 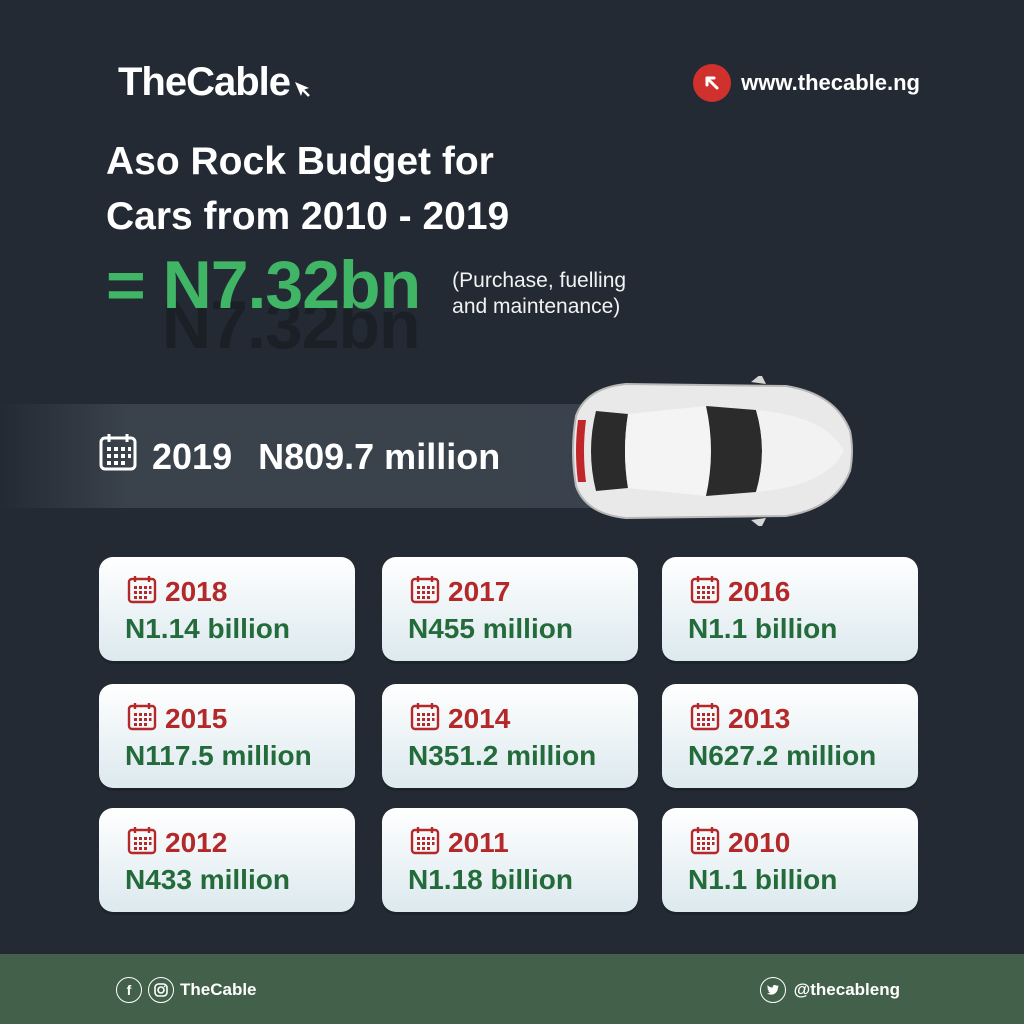 I want to click on year-card-2012: 2012 N433 million, so click(x=227, y=860).